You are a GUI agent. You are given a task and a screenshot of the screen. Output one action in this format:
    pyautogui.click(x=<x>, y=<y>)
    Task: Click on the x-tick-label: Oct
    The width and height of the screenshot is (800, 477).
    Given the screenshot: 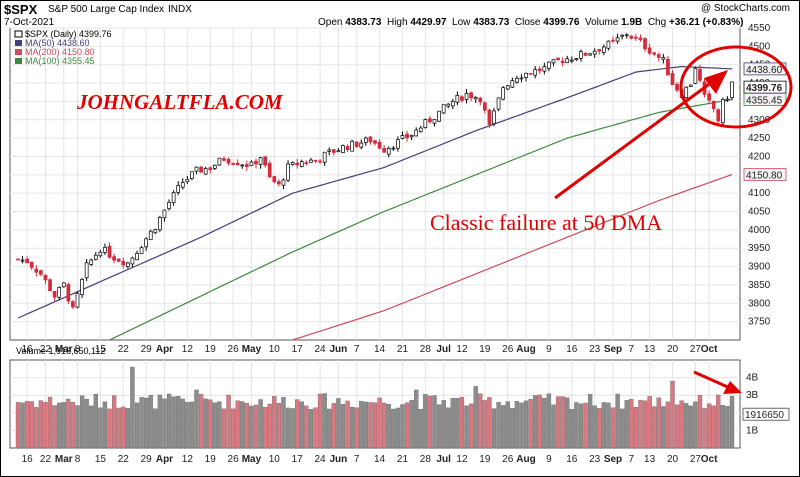 What is the action you would take?
    pyautogui.click(x=709, y=349)
    